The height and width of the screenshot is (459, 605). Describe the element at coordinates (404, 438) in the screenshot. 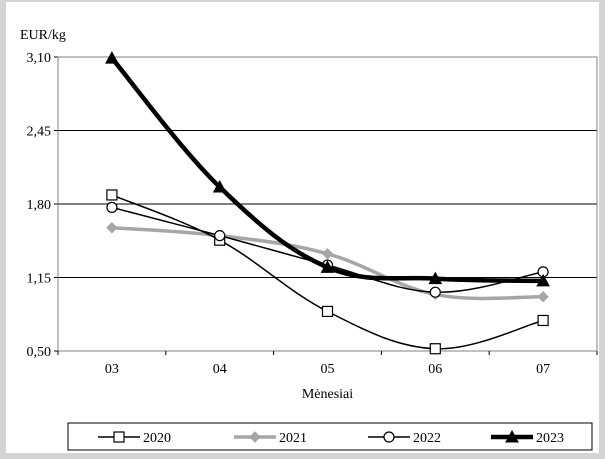

I see `legend-item: 2022` at that location.